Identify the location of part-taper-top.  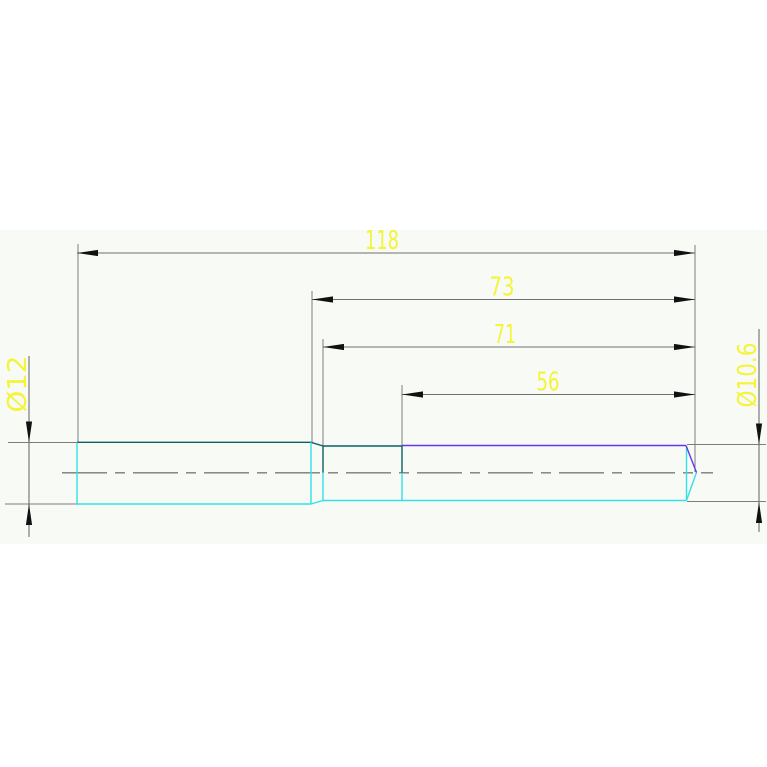
(317, 444).